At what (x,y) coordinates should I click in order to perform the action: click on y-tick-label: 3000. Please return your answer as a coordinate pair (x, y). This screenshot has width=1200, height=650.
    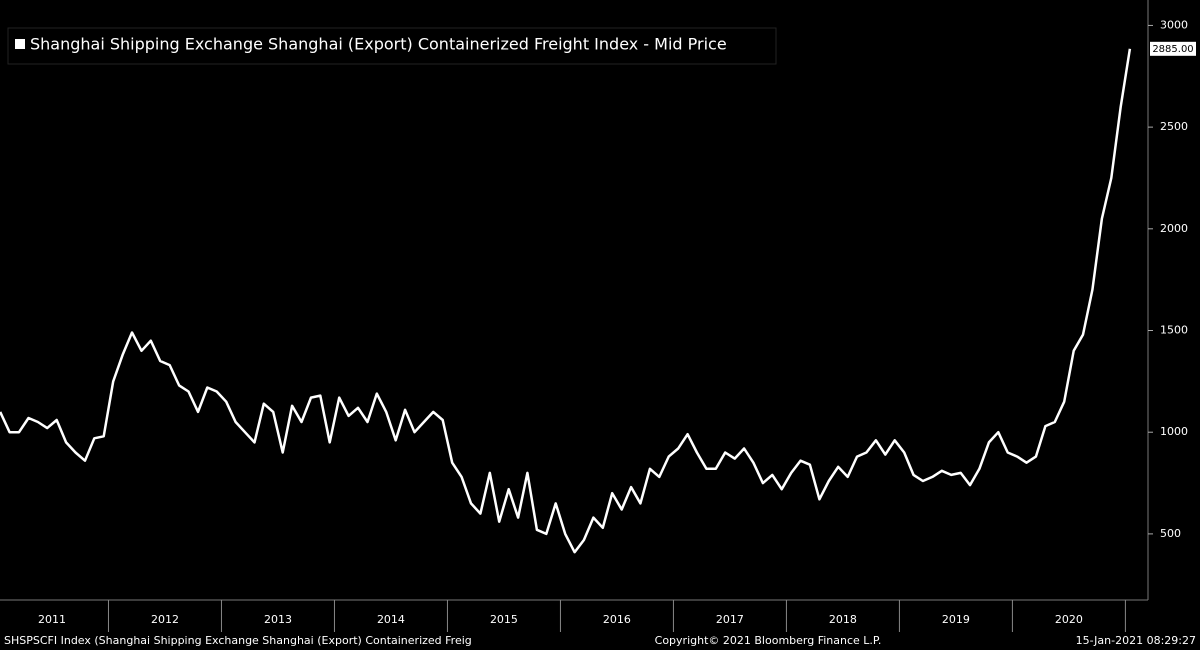
    Looking at the image, I should click on (1174, 24).